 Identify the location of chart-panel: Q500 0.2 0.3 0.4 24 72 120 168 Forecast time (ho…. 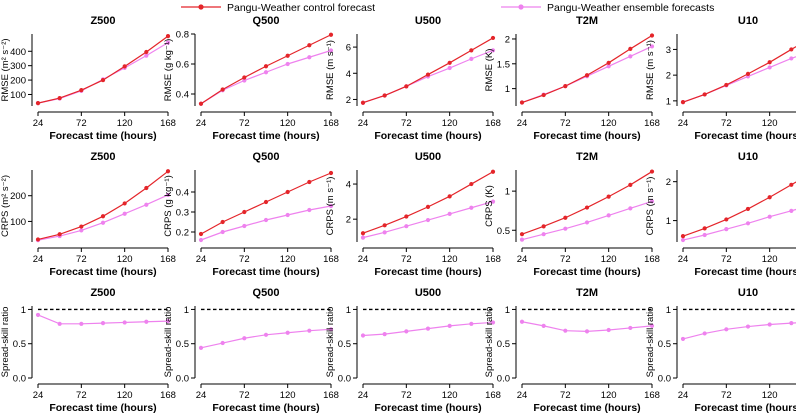
(251, 214).